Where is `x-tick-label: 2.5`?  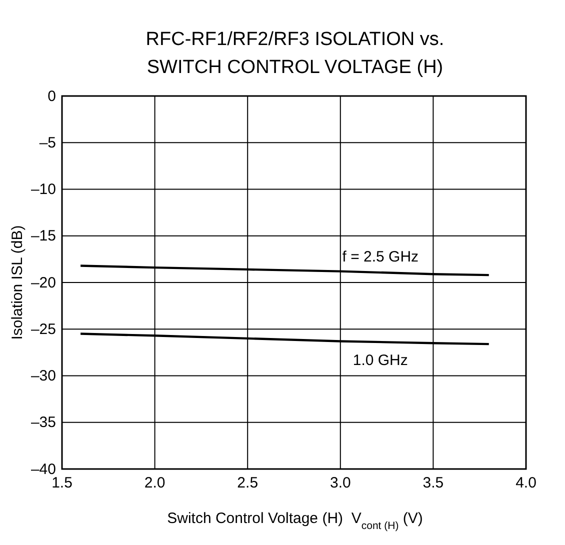 x-tick-label: 2.5 is located at coordinates (247, 483).